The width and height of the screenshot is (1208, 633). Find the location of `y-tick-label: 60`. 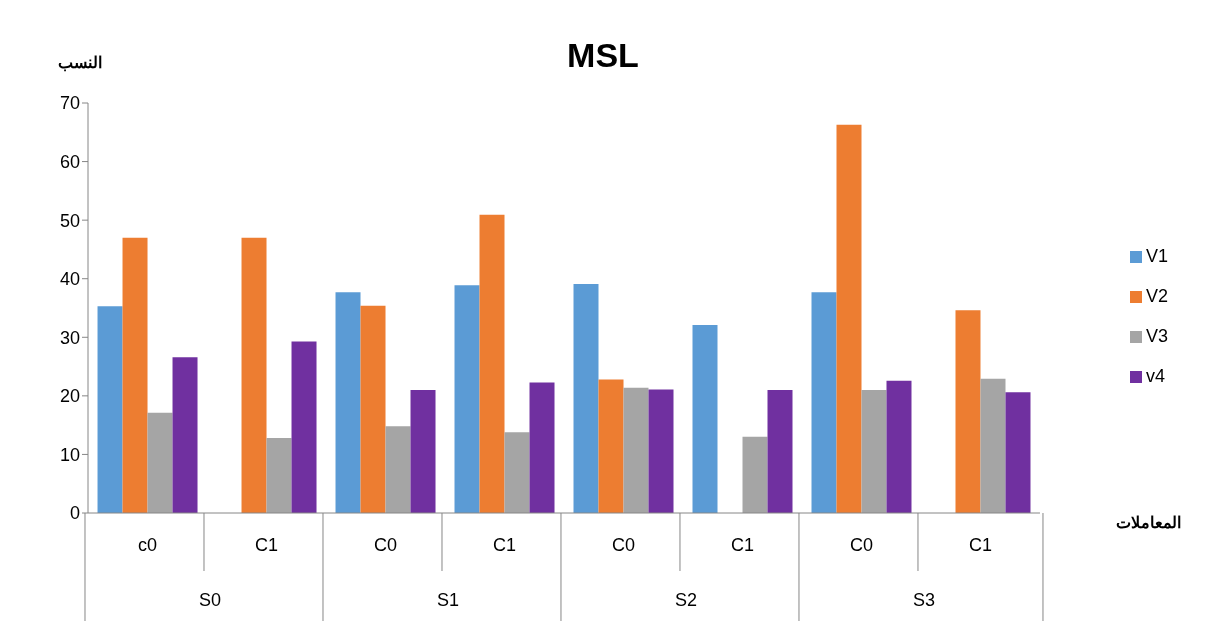

y-tick-label: 60 is located at coordinates (69, 161).